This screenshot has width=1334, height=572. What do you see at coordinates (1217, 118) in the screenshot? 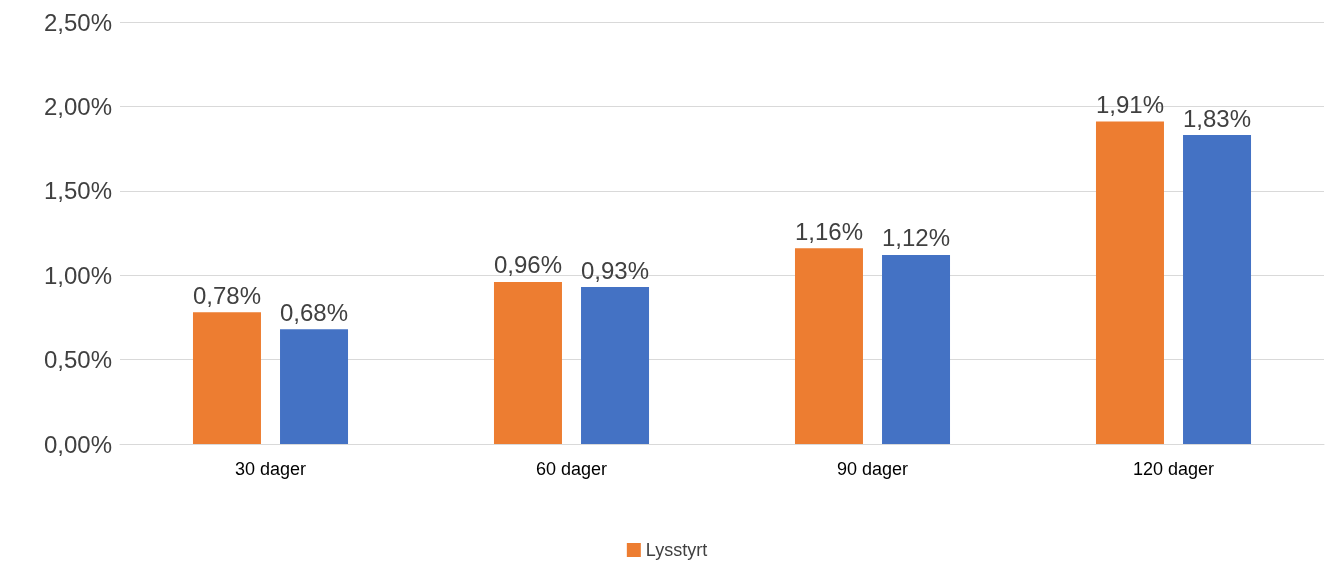
I see `data-label: 1,83%` at bounding box center [1217, 118].